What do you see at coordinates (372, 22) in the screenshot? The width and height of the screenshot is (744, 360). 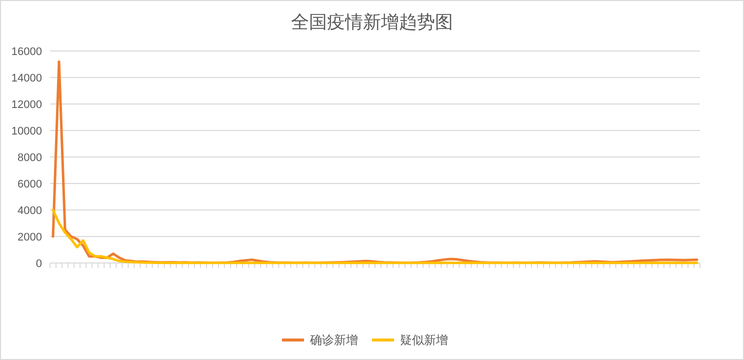 I see `chart-title: 全国疫情新增趋势图` at bounding box center [372, 22].